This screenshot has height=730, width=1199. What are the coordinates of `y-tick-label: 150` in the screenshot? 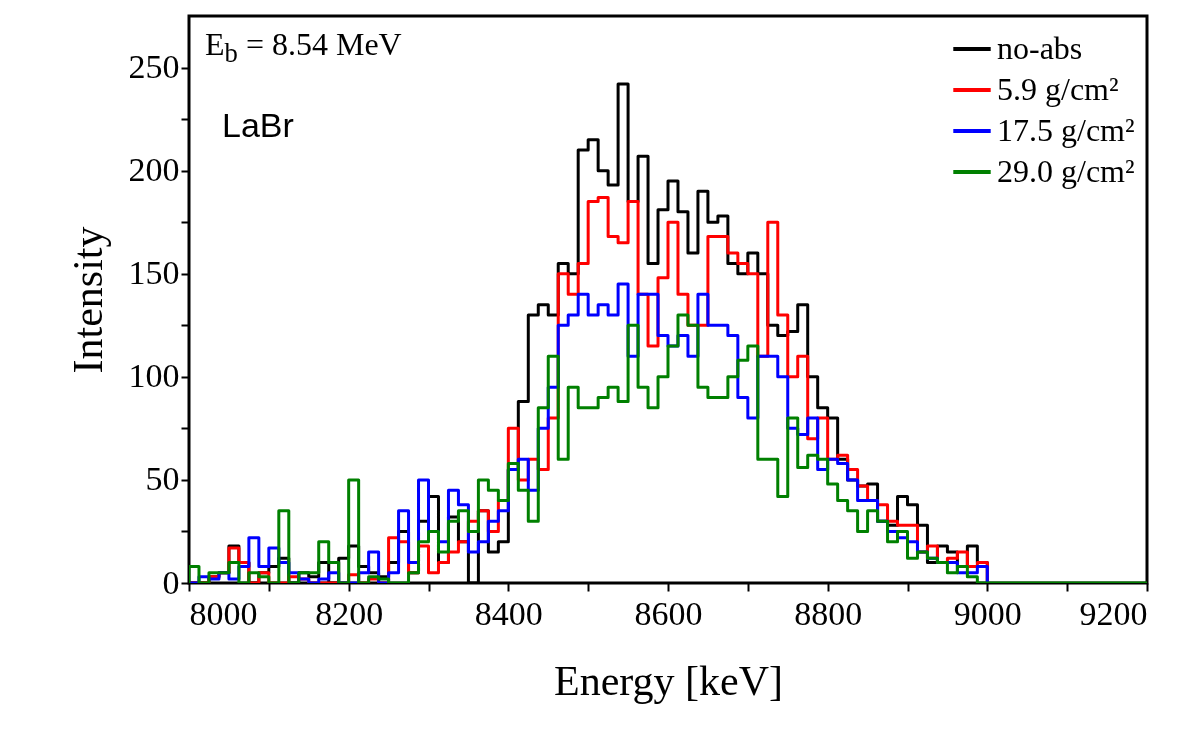 It's located at (154, 273).